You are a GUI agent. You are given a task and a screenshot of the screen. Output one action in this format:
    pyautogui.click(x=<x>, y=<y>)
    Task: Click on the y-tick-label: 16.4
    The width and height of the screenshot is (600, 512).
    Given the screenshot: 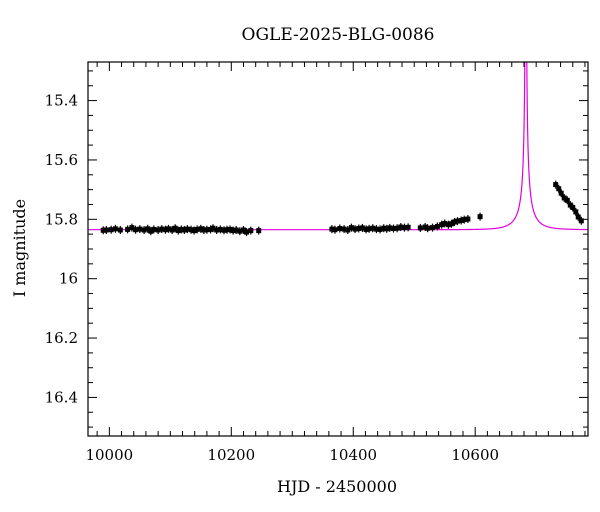 What is the action you would take?
    pyautogui.click(x=61, y=397)
    